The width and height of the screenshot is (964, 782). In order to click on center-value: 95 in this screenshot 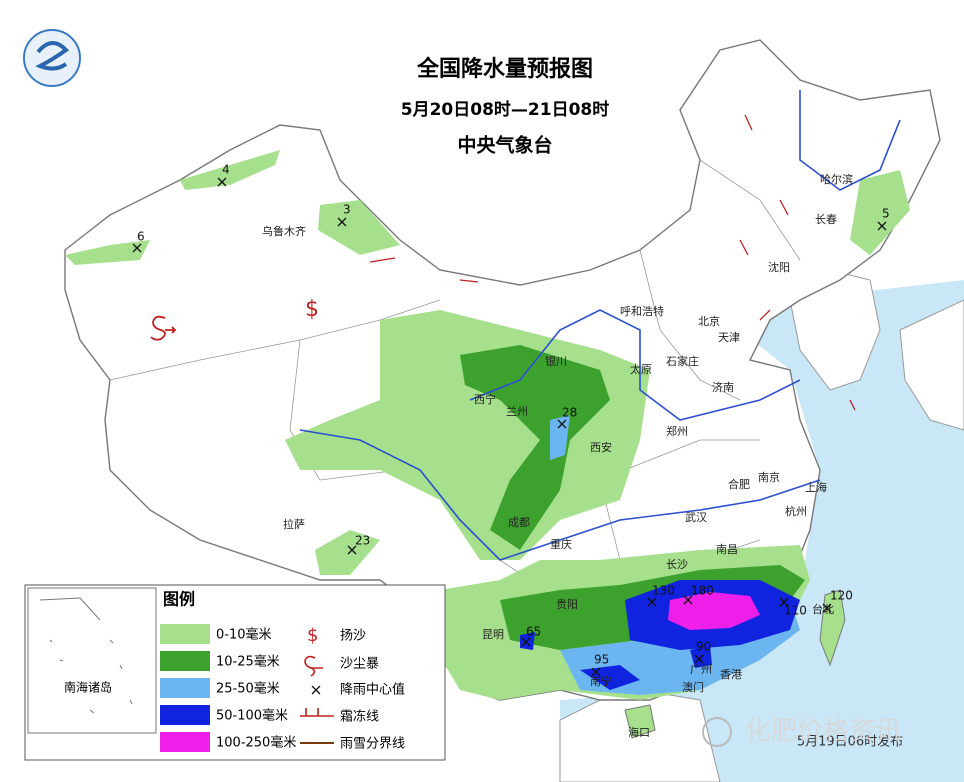, I will do `click(601, 660)`.